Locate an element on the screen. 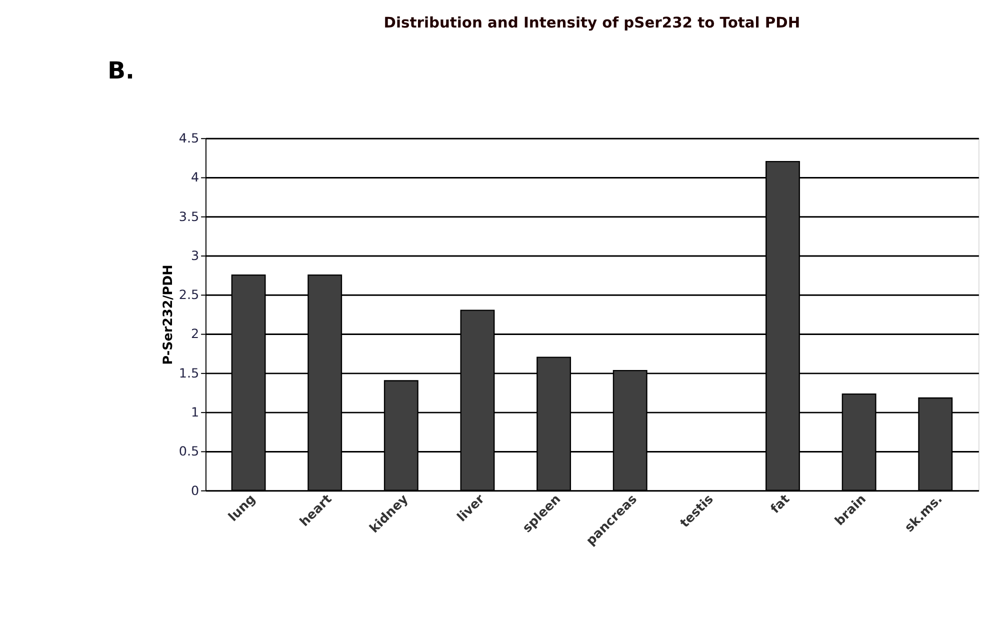 The width and height of the screenshot is (998, 627). chart-title: Distribution and Intensity of pSer232 to Total PDH is located at coordinates (592, 23).